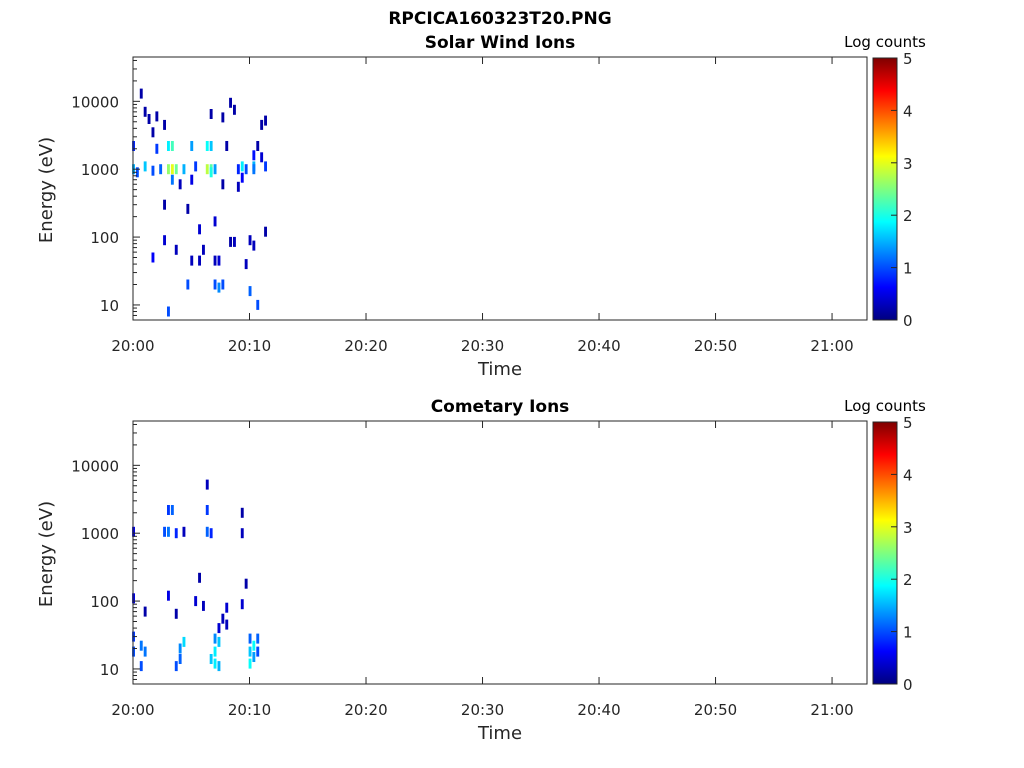 Image resolution: width=1024 pixels, height=768 pixels. I want to click on x-tick-label: 20:30, so click(482, 710).